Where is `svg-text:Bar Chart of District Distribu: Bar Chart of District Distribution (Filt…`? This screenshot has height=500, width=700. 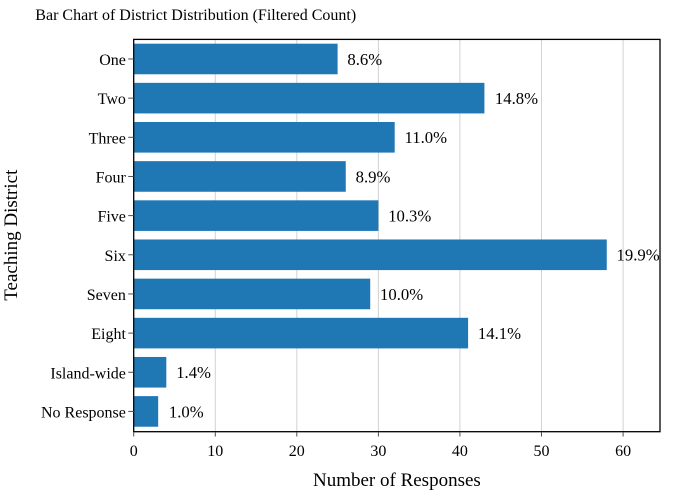 svg-text:Bar Chart of District Distribu: Bar Chart of District Distribution (Filt… is located at coordinates (195, 15).